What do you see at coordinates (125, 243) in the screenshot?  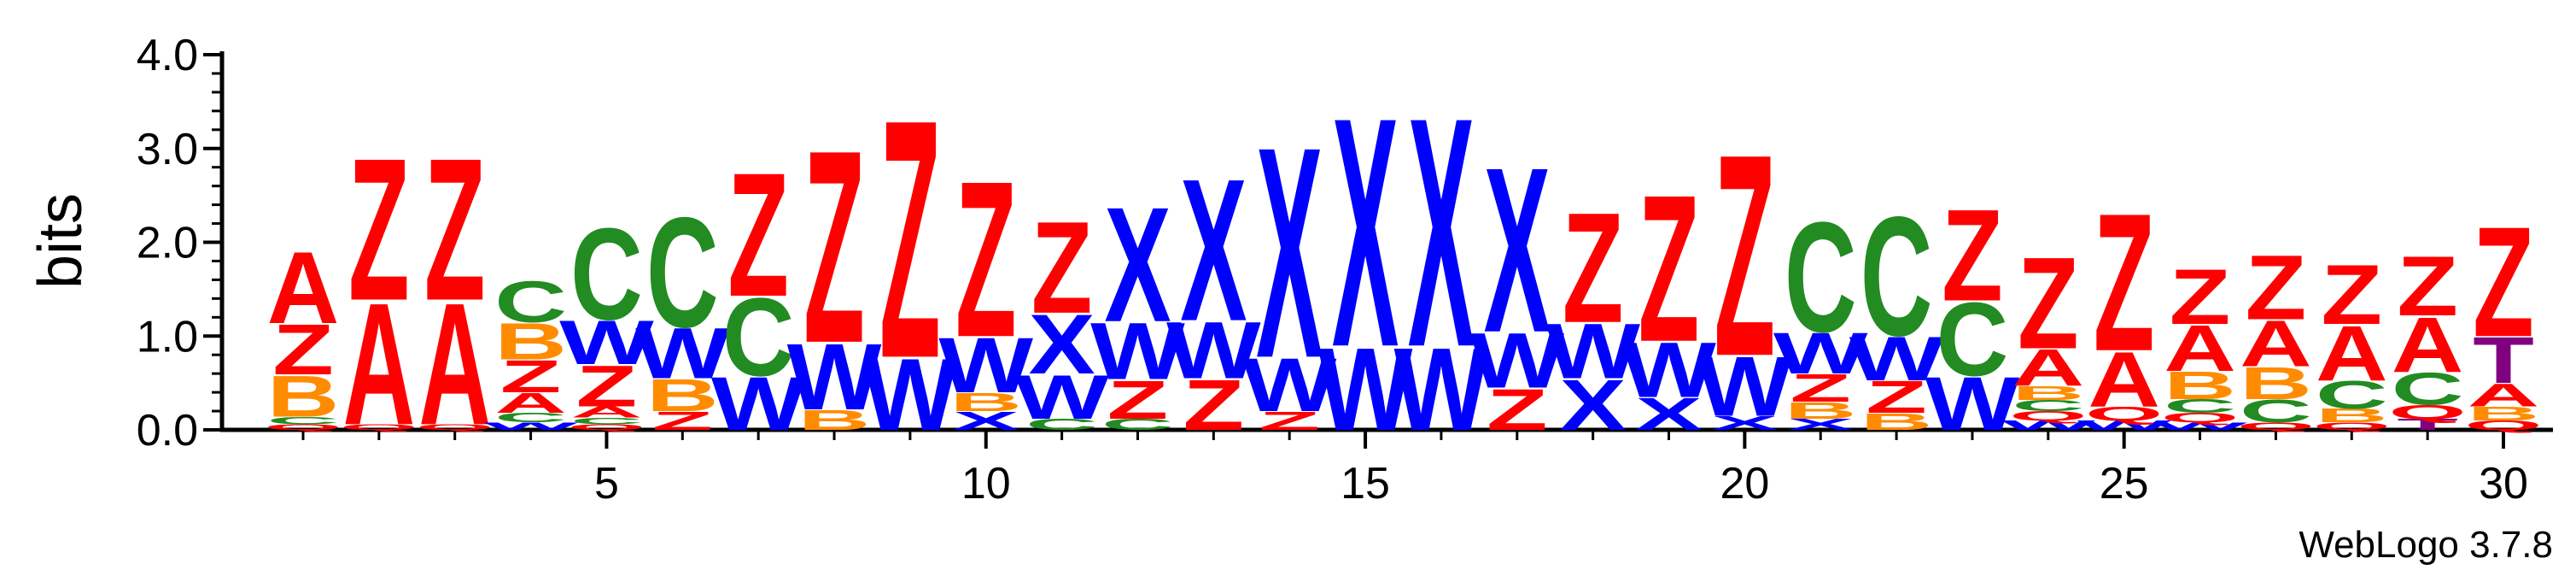 I see `y-axis: 0.0 1.0 2.0 3.0 4.0 bits` at bounding box center [125, 243].